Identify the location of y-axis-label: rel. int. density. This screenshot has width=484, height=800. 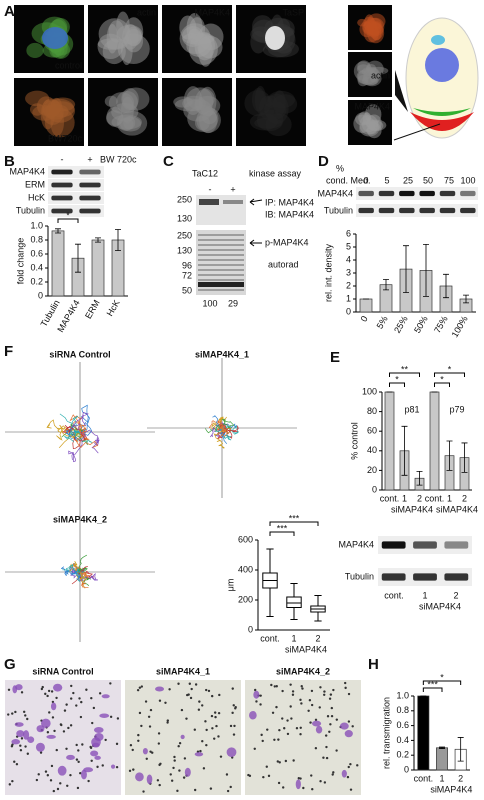
(328, 272).